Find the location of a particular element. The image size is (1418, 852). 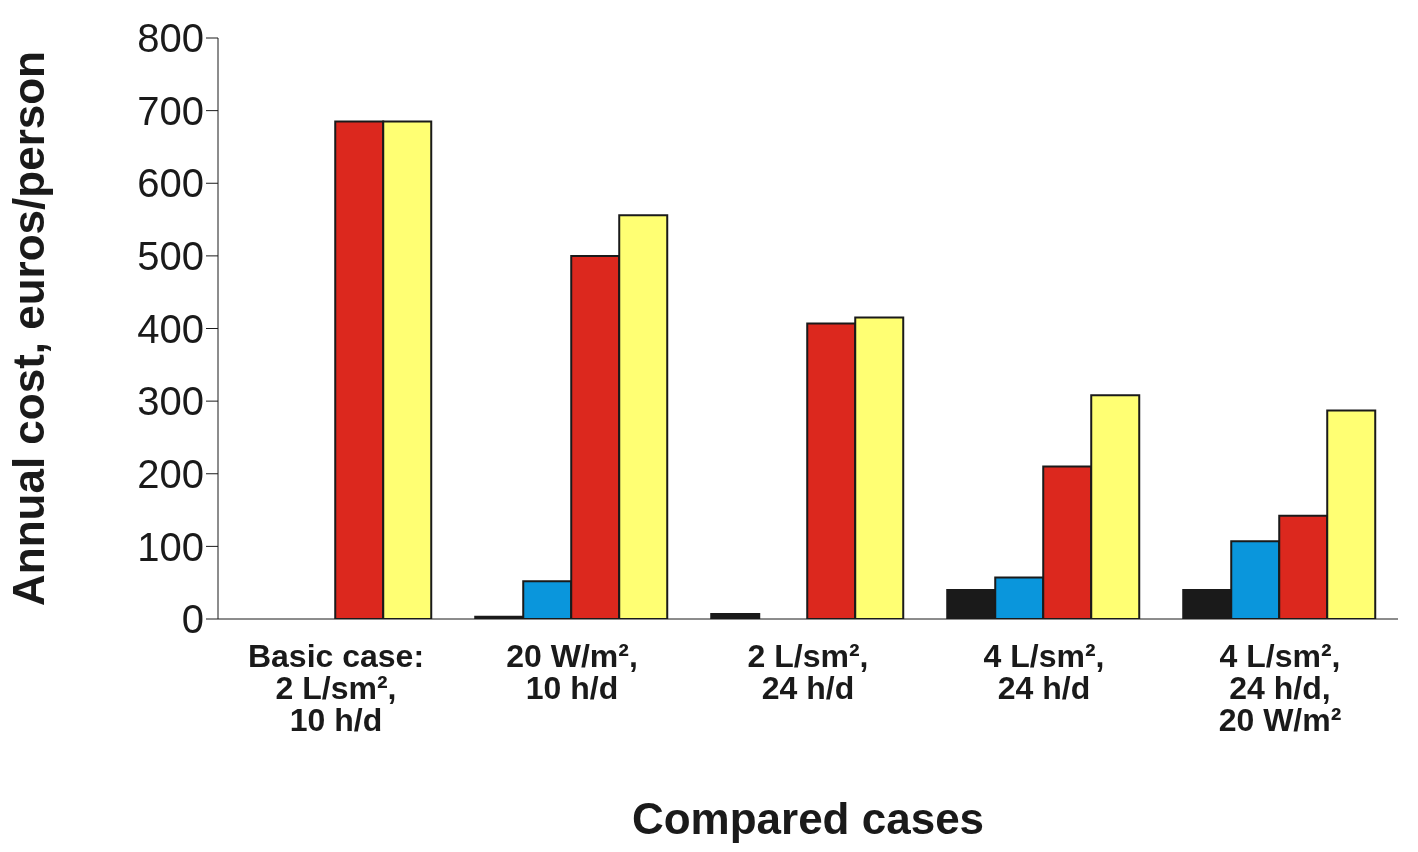

x-axis-title: Compared cases is located at coordinates (808, 818).